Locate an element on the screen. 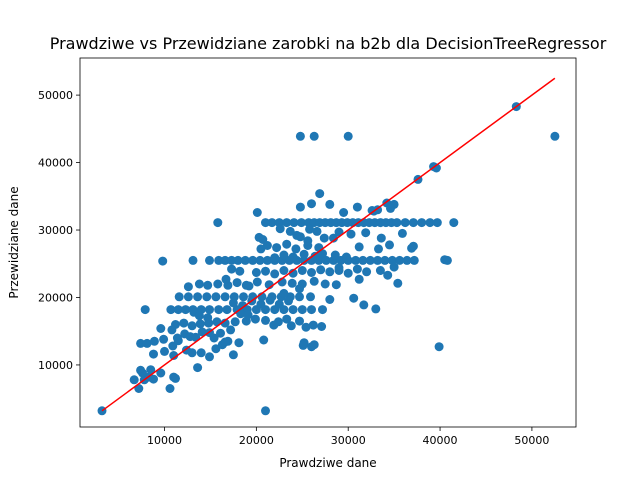 Image resolution: width=640 pixels, height=480 pixels. y-tick-label: 40000 is located at coordinates (55, 163).